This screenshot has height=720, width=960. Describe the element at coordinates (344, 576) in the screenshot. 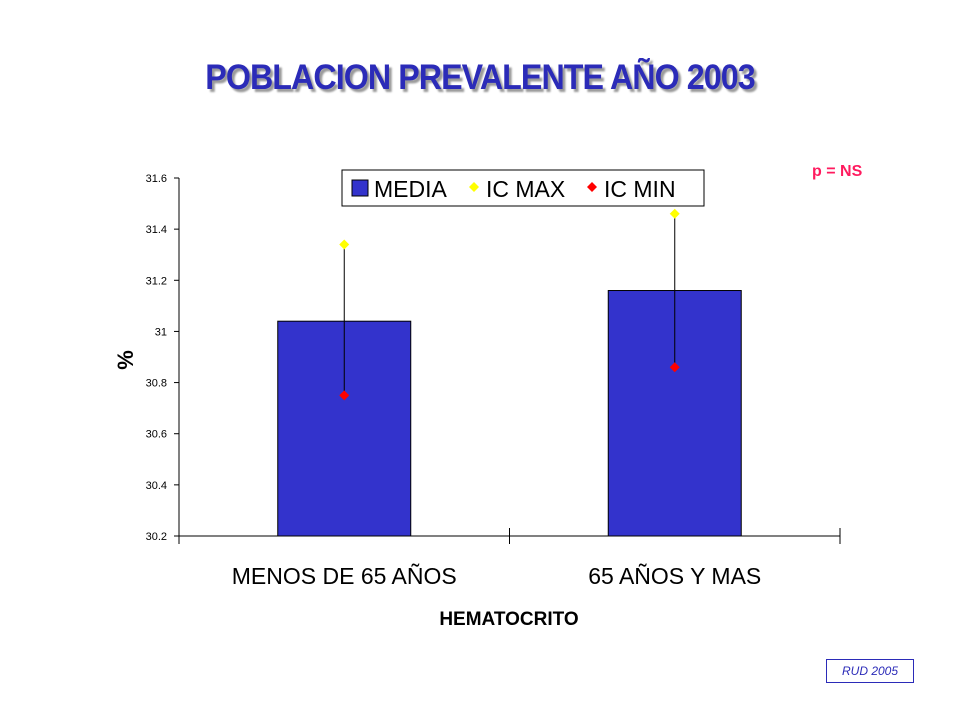

I see `x-tick-label: MENOS DE 65 AÑOS` at that location.